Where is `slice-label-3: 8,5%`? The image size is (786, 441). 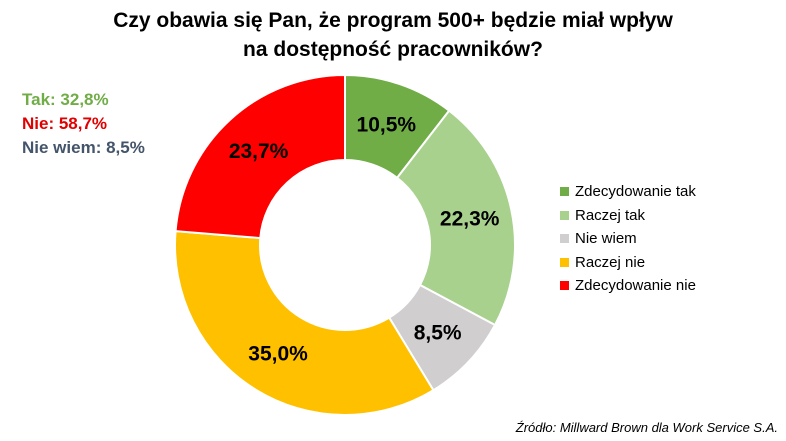
slice-label-3: 8,5% is located at coordinates (438, 333).